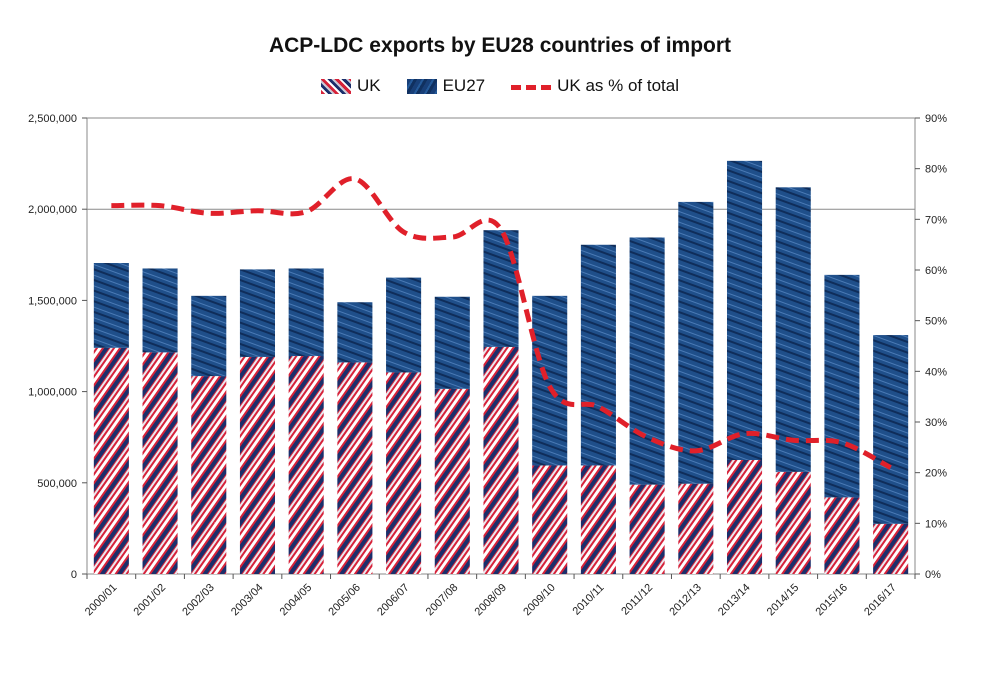  What do you see at coordinates (442, 600) in the screenshot?
I see `x-tick-label: 2007/08` at bounding box center [442, 600].